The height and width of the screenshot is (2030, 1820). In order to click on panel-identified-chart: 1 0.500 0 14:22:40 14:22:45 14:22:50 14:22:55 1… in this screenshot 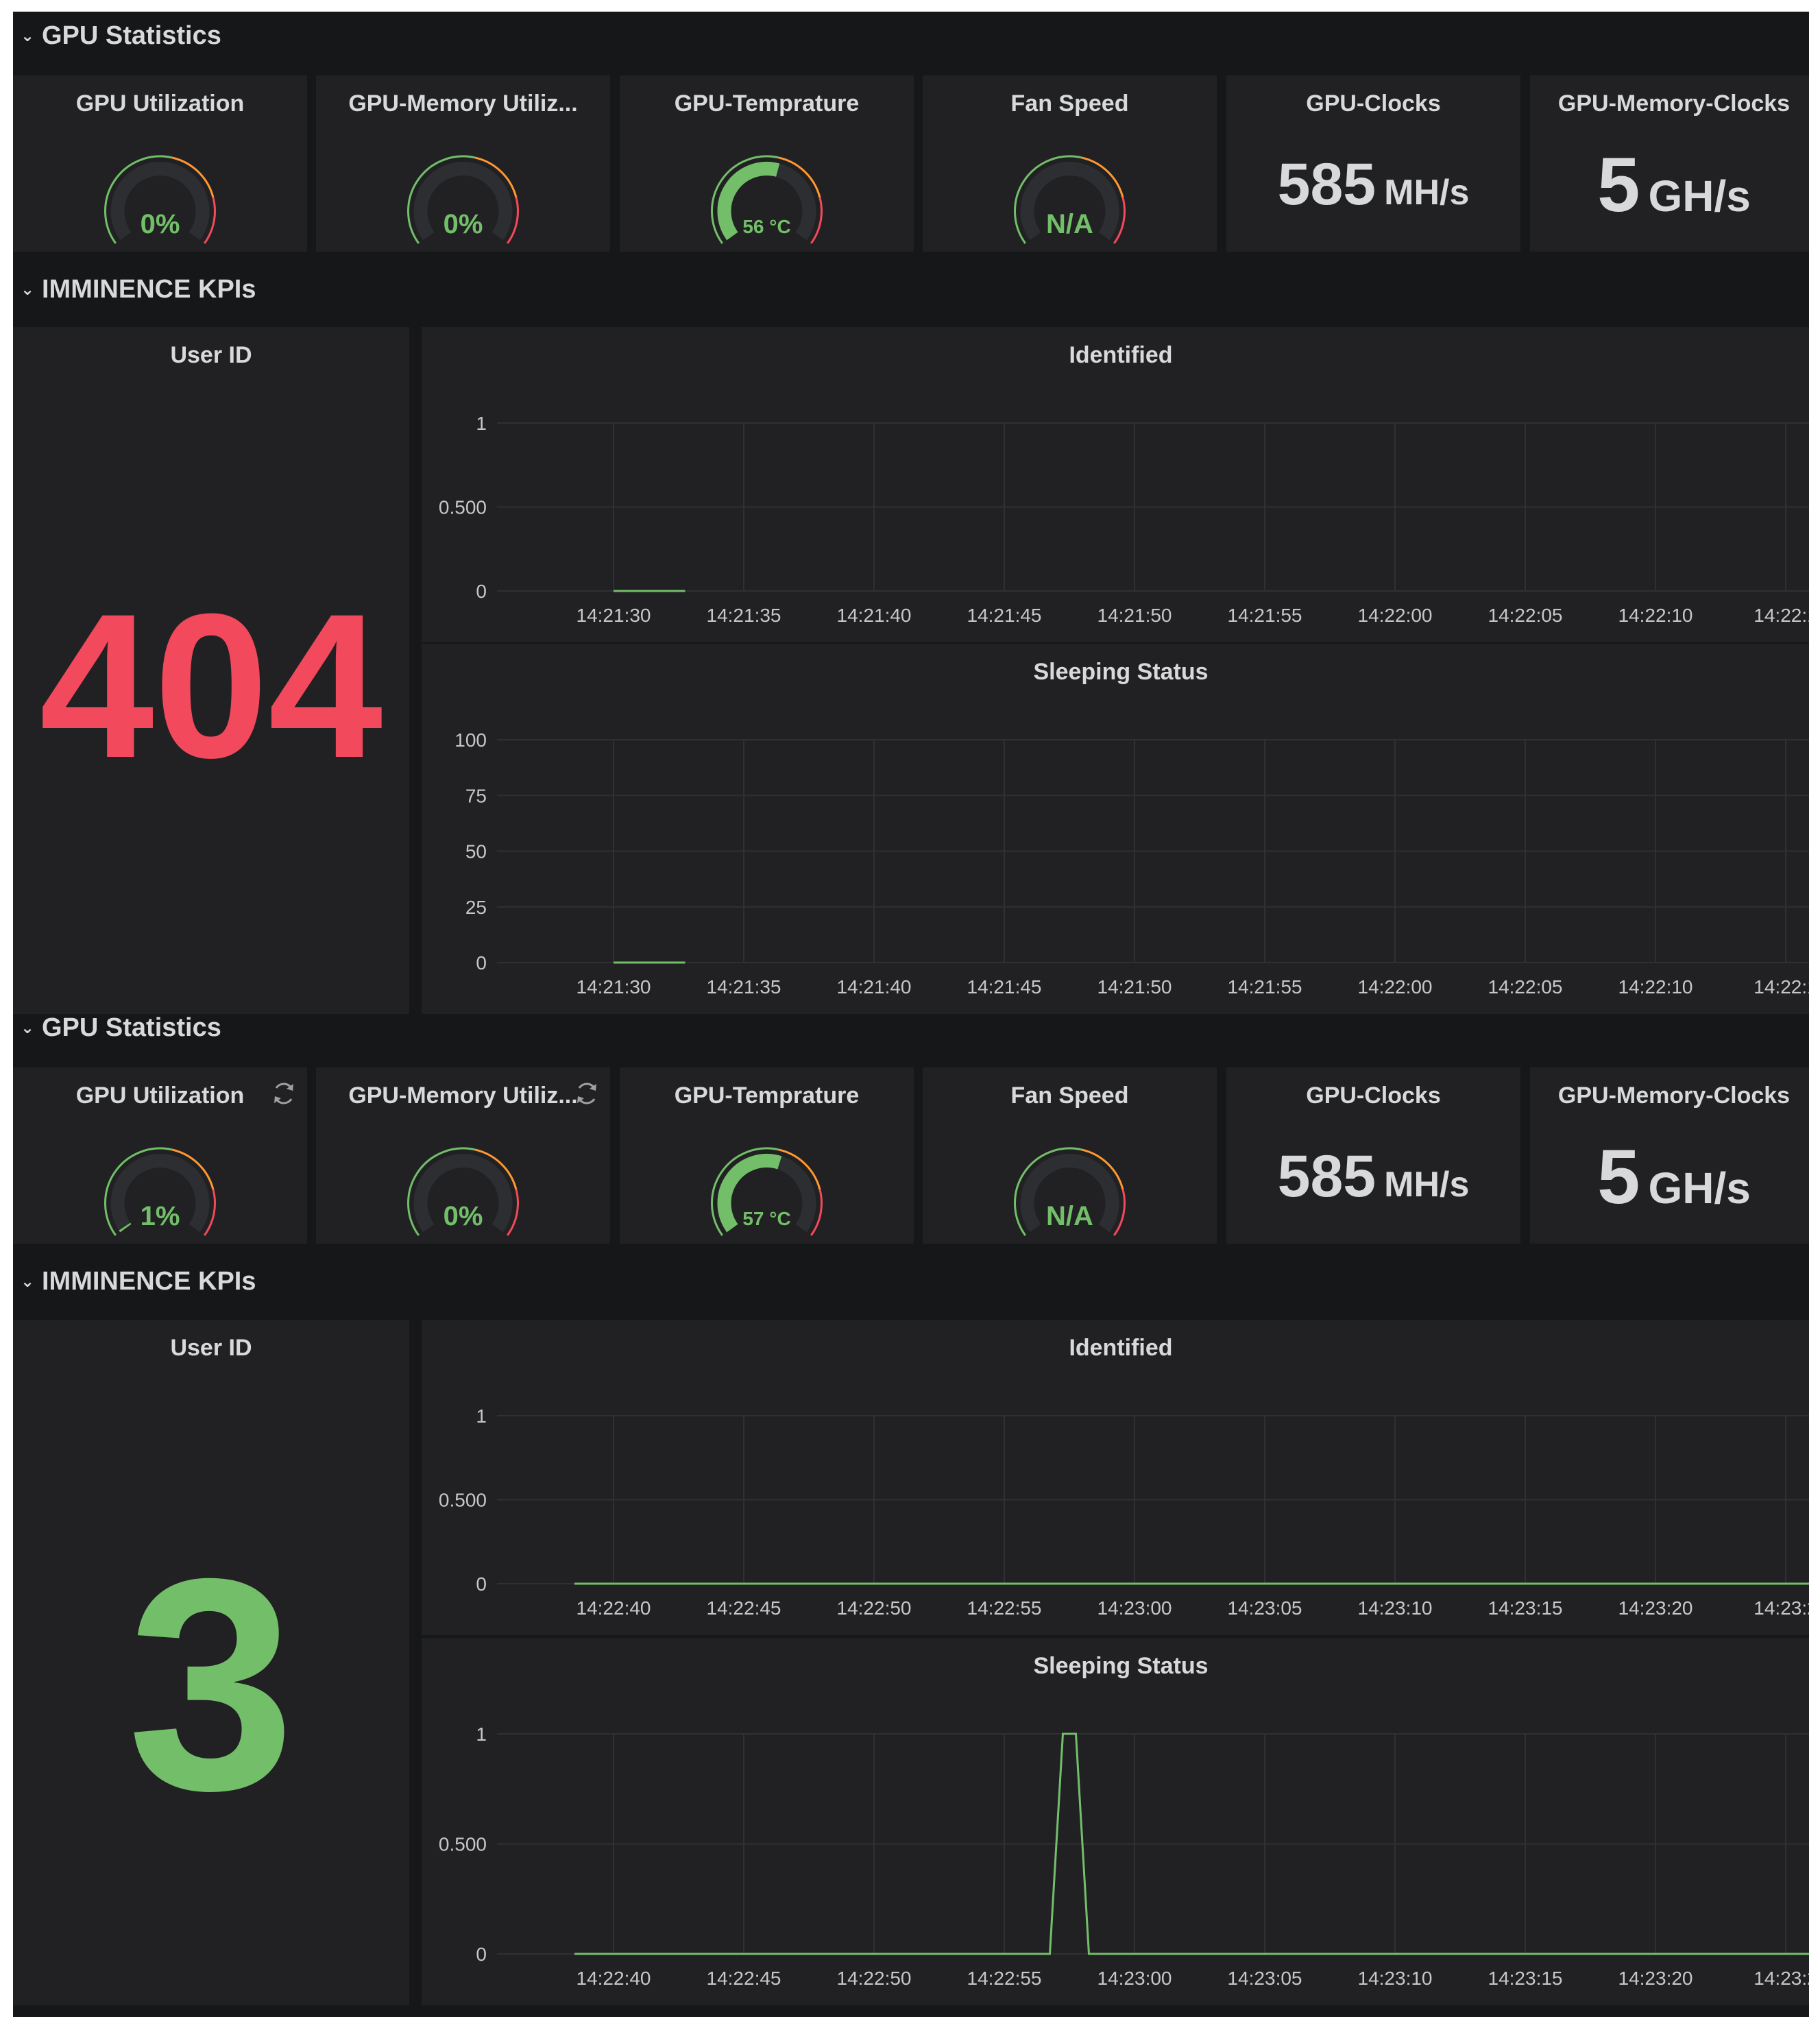, I will do `click(1115, 1477)`.